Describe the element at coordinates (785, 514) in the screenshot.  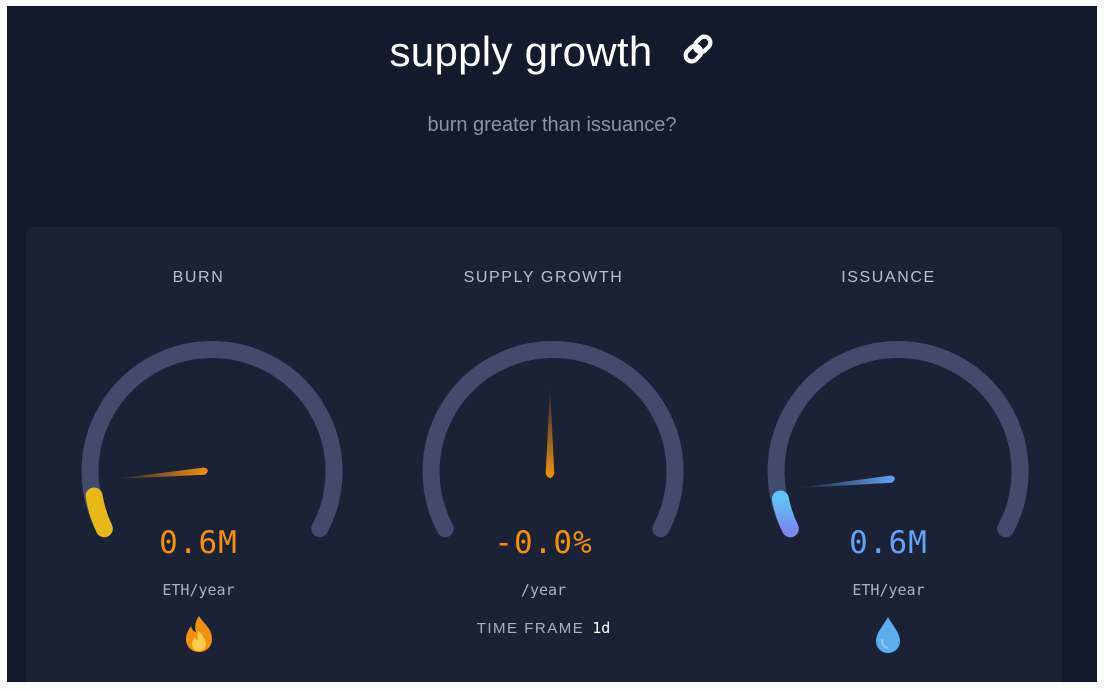
I see `issuance-gauge-fill` at that location.